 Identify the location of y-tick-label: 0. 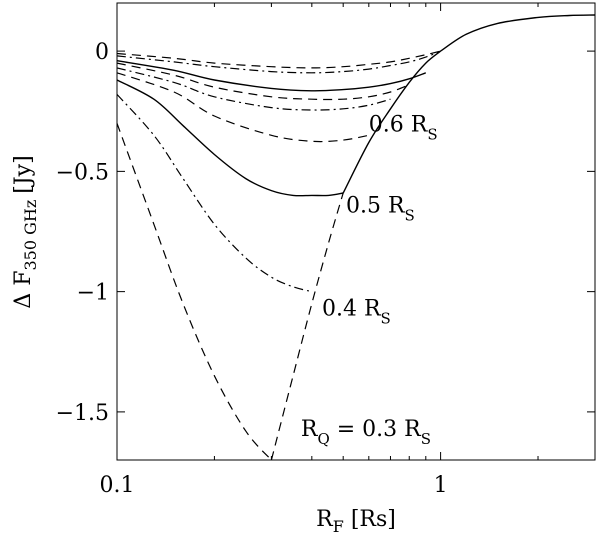
(102, 52).